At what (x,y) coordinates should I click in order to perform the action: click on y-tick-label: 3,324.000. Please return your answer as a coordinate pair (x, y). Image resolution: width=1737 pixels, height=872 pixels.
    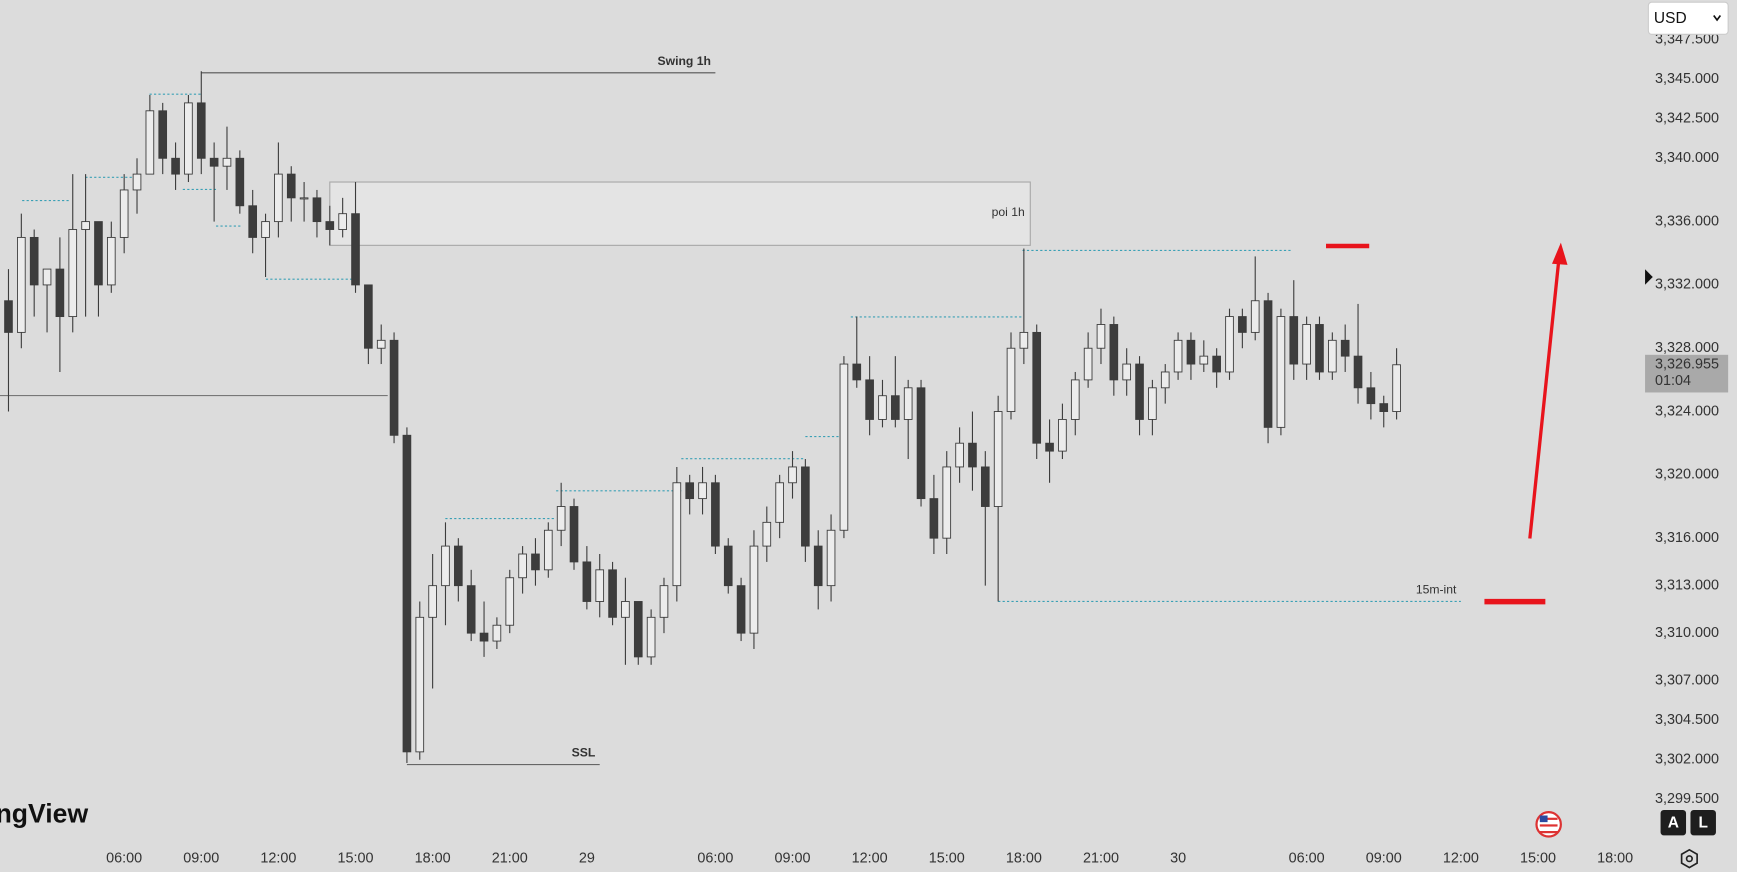
    Looking at the image, I should click on (1687, 411).